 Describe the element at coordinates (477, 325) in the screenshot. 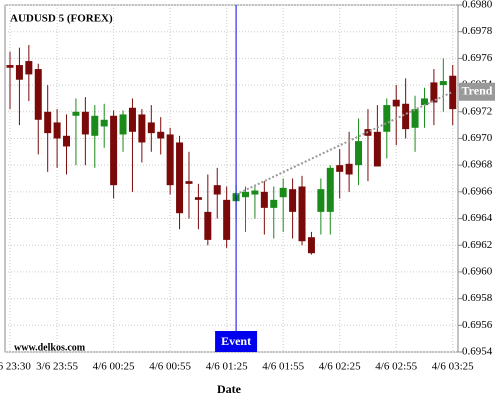

I see `y-tick-label: 0.6956` at that location.